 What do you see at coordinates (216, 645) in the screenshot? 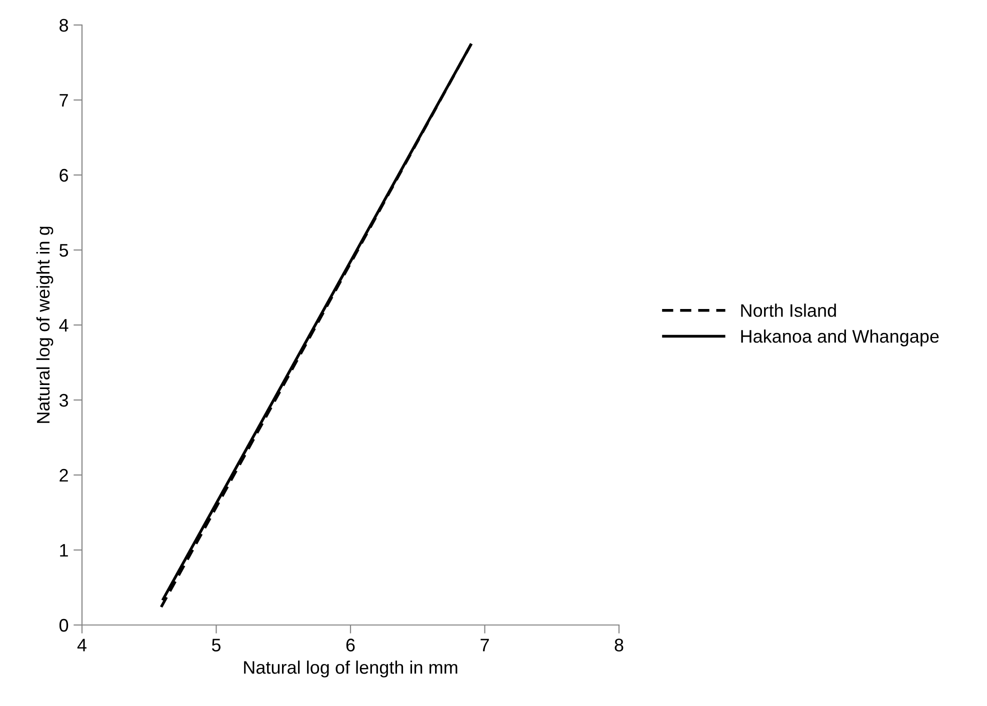
I see `x-tick-label: 5` at bounding box center [216, 645].